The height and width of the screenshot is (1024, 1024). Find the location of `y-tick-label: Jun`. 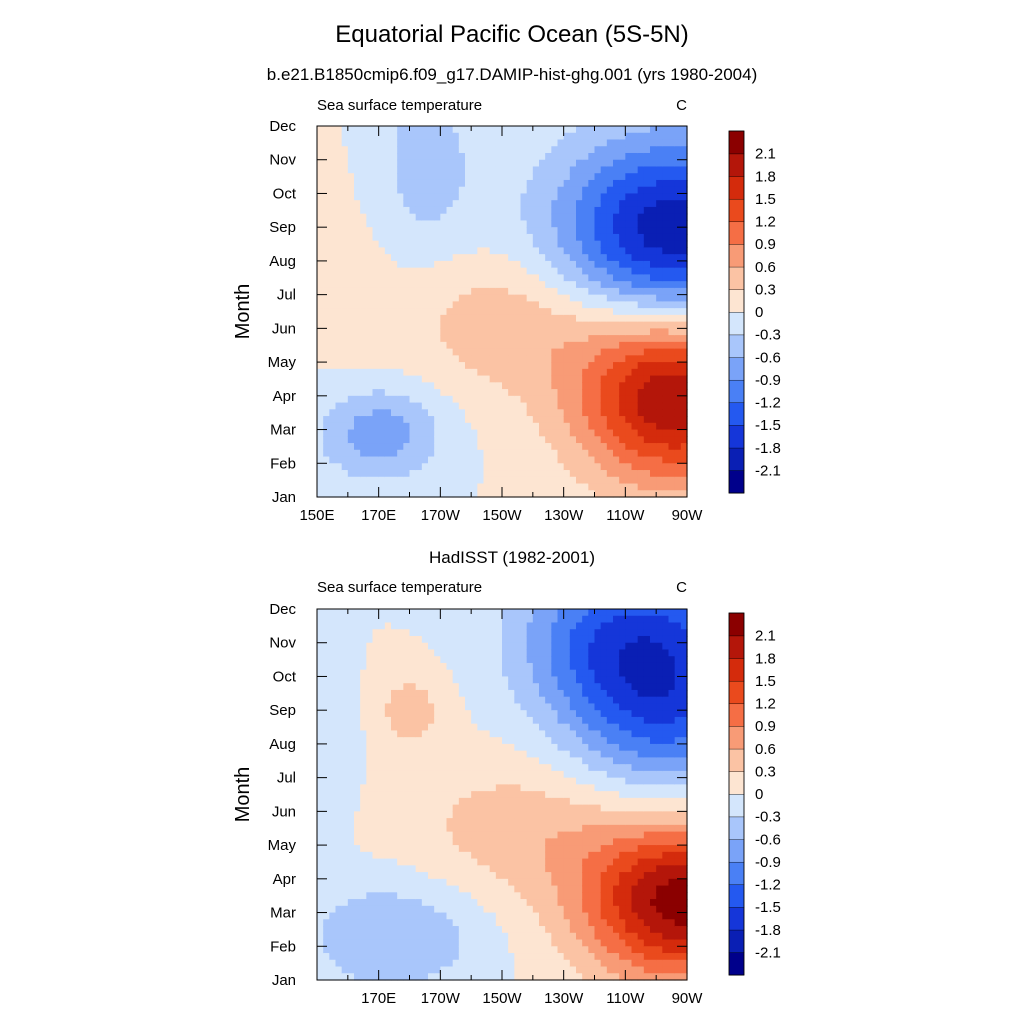

y-tick-label: Jun is located at coordinates (284, 328).